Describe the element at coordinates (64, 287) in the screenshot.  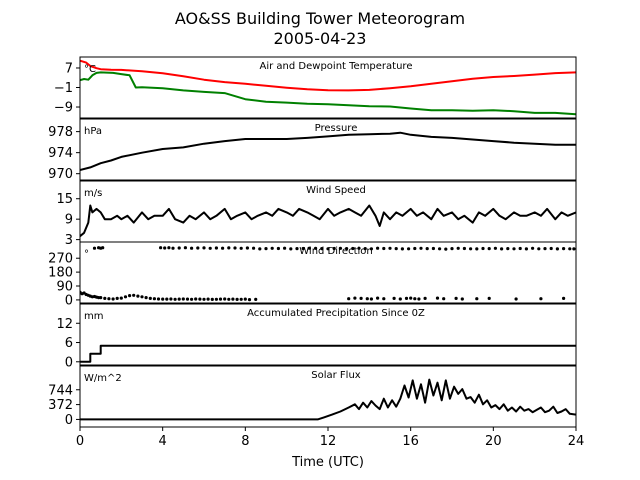
I see `wind-direction-y-tick-label: 90` at that location.